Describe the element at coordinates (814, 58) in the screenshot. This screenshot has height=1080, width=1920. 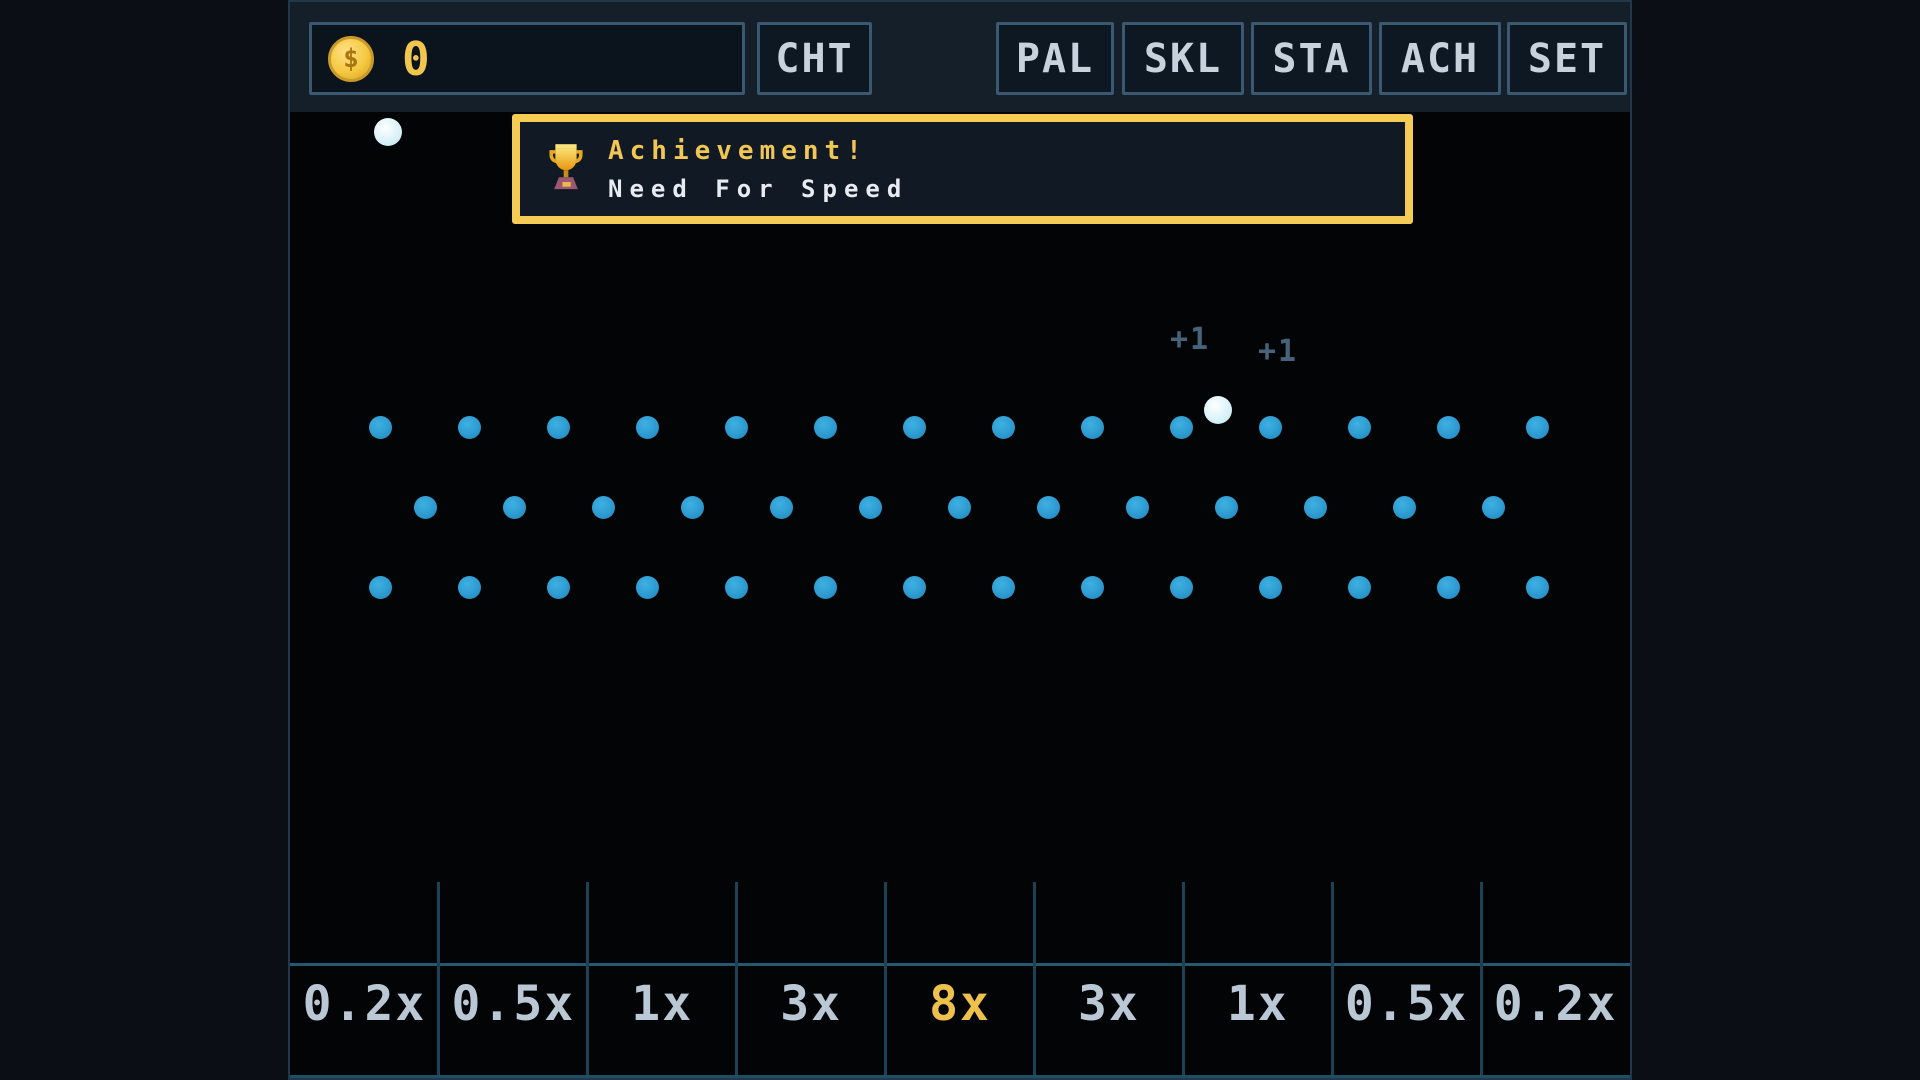
I see `chat-button: CHT` at that location.